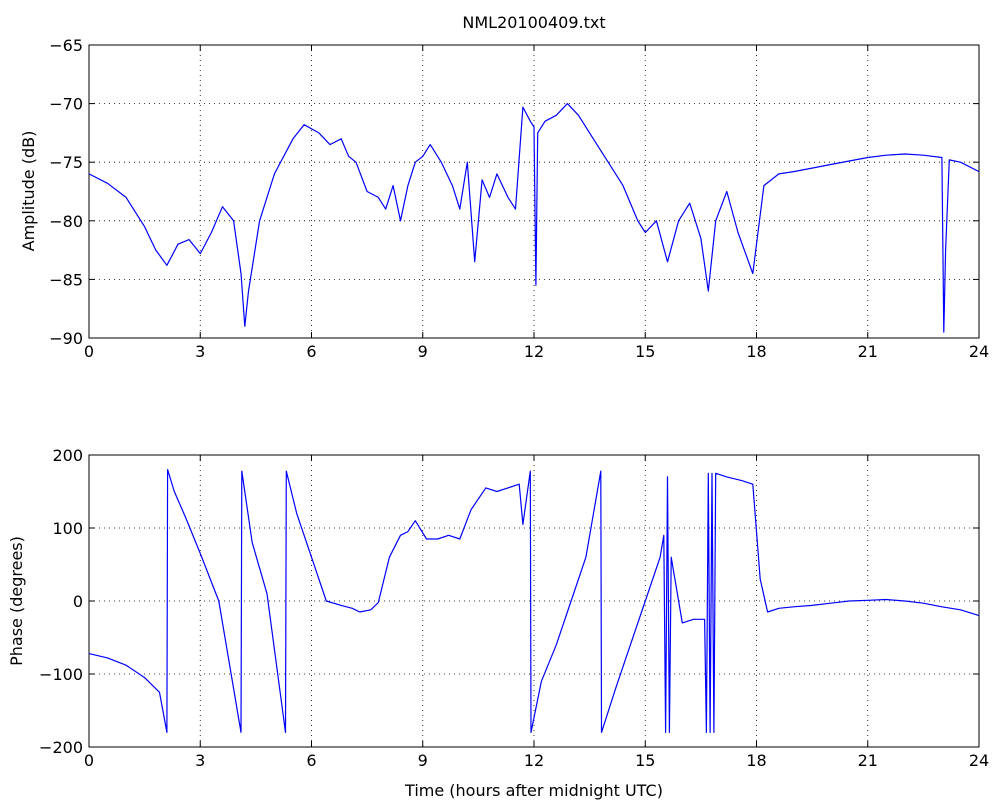 The image size is (998, 806). Describe the element at coordinates (28, 191) in the screenshot. I see `amplitude-y-axis-label: Amplitude (dB)` at that location.